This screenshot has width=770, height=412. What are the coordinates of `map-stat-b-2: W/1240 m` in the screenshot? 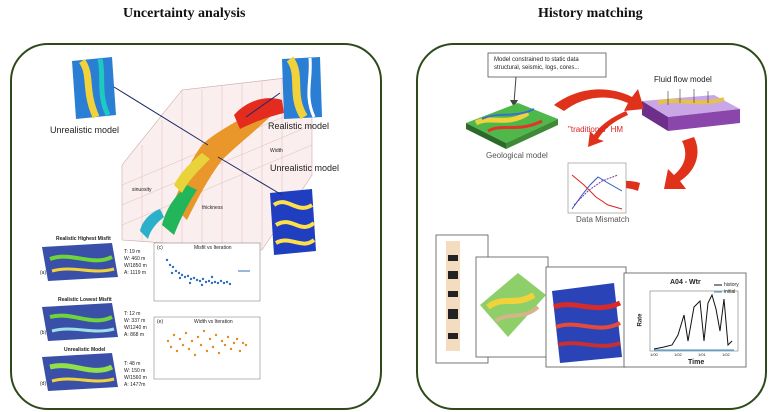 It's located at (135, 328).